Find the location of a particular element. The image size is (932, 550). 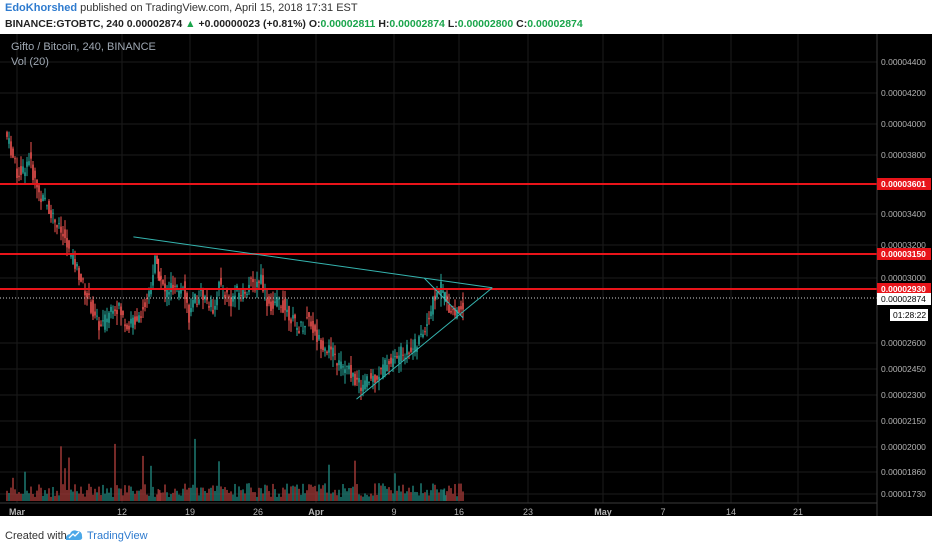

trendlines is located at coordinates (313, 318).